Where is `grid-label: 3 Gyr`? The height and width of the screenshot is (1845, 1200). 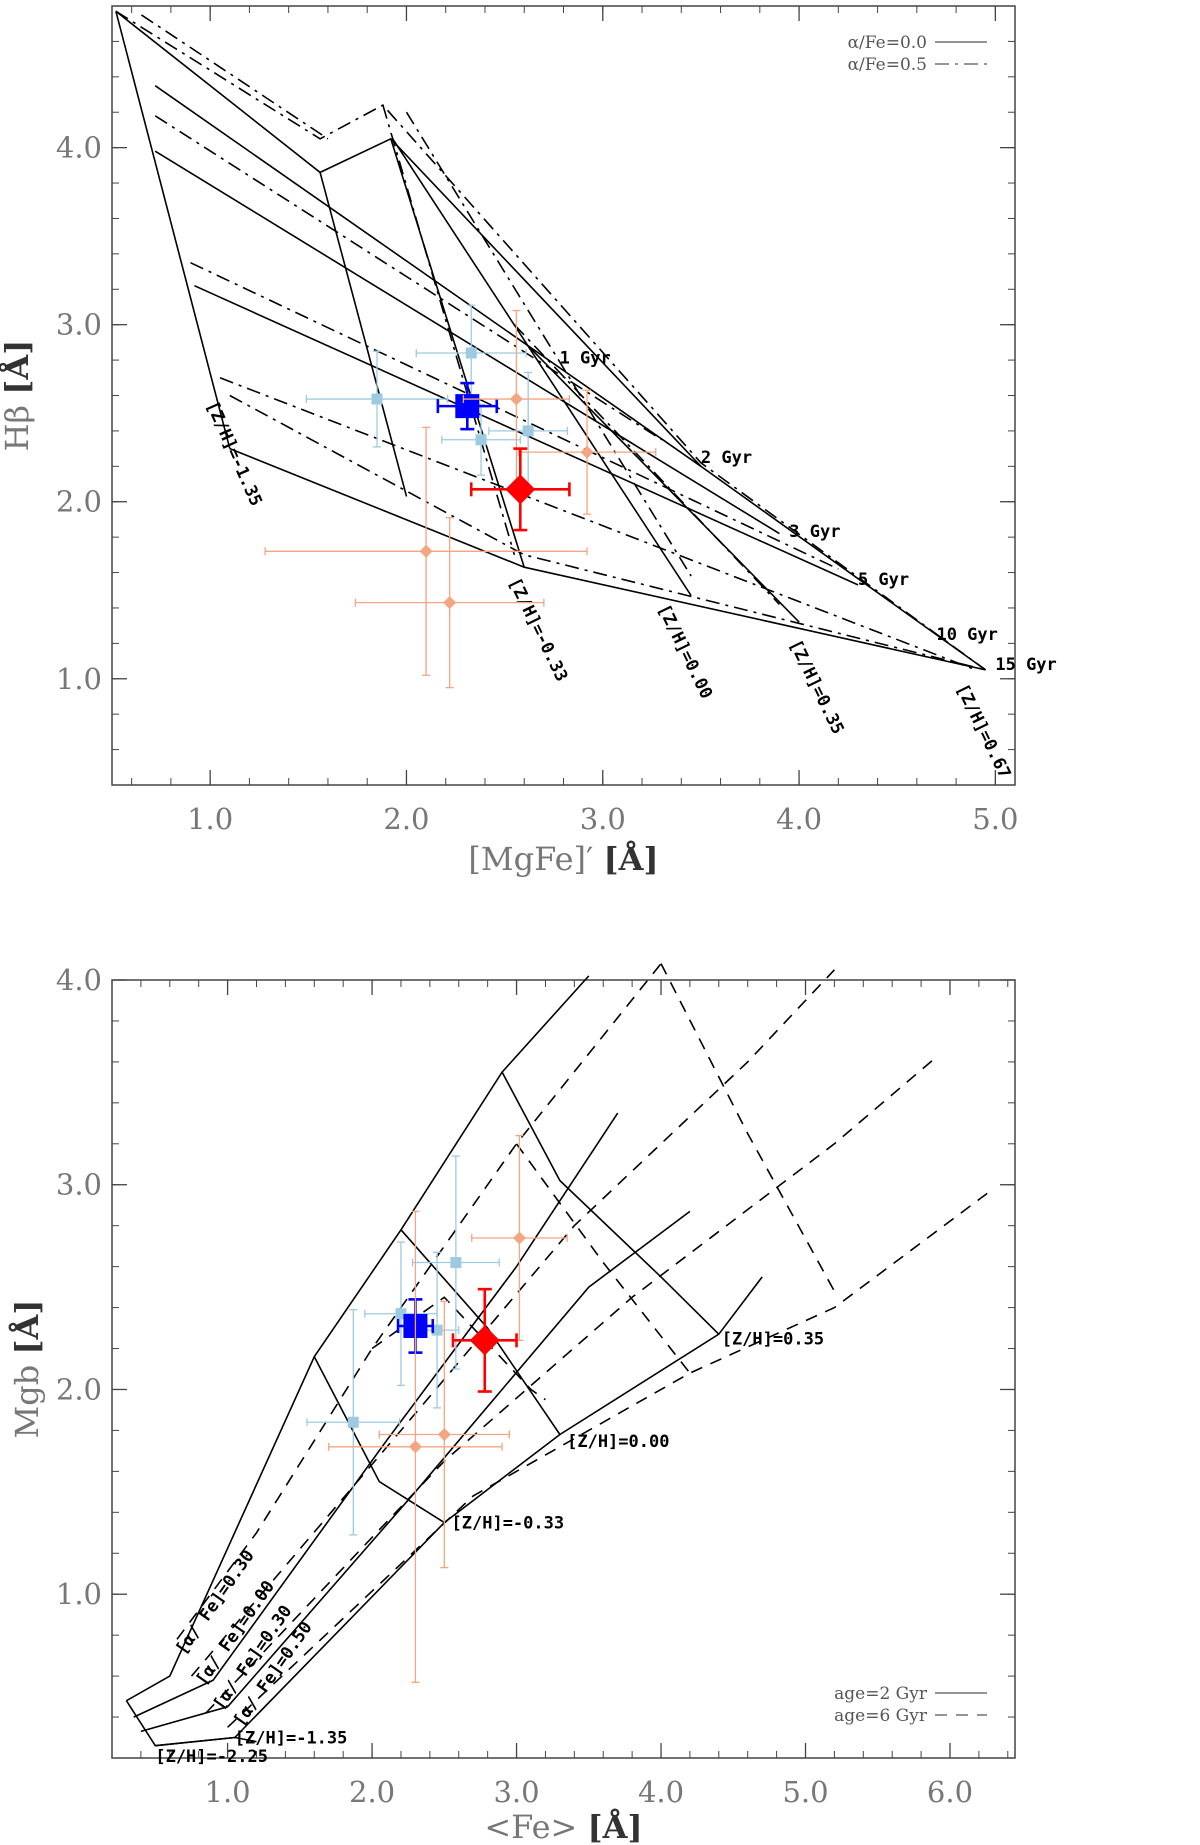
grid-label: 3 Gyr is located at coordinates (814, 532).